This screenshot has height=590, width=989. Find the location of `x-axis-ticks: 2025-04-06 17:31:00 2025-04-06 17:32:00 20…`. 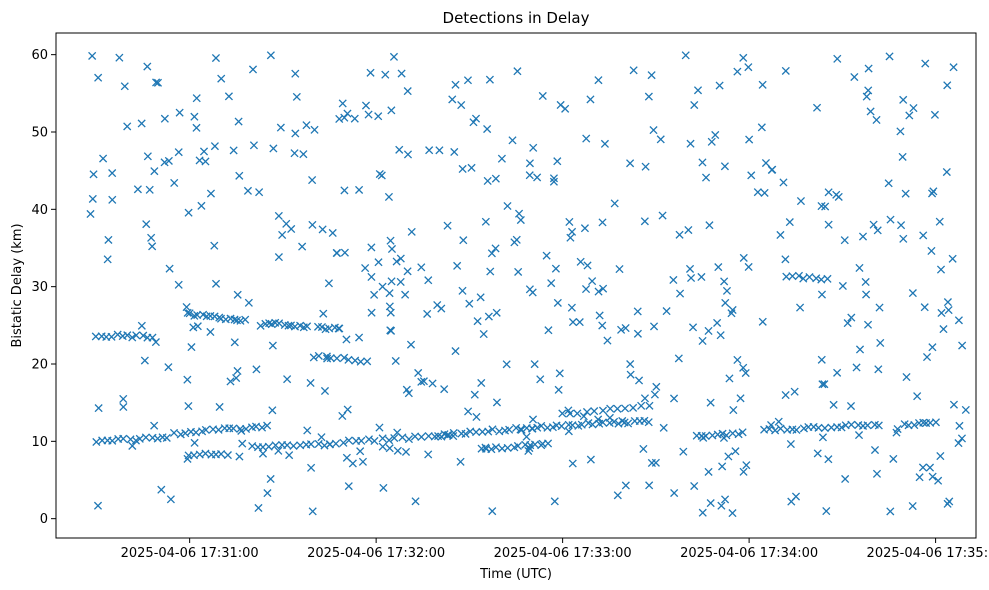

x-axis-ticks: 2025-04-06 17:31:00 2025-04-06 17:32:00 20… is located at coordinates (555, 549).